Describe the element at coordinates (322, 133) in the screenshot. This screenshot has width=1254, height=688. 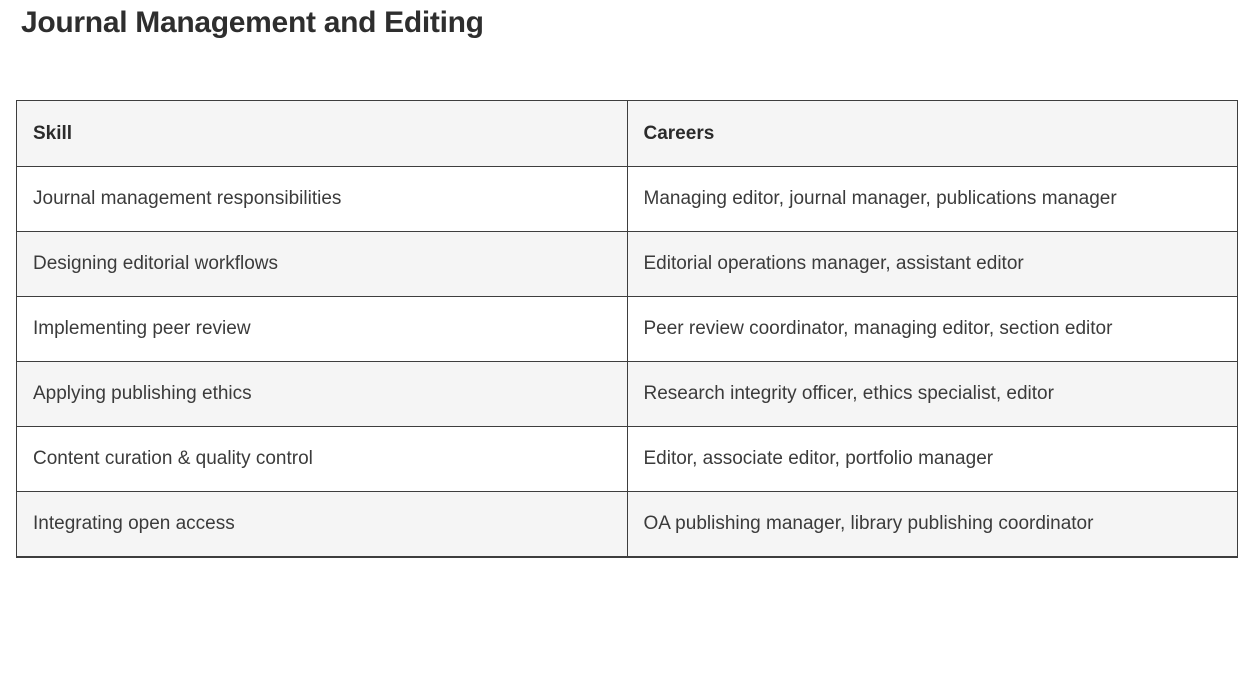
I see `column-header-skill: Skill` at that location.